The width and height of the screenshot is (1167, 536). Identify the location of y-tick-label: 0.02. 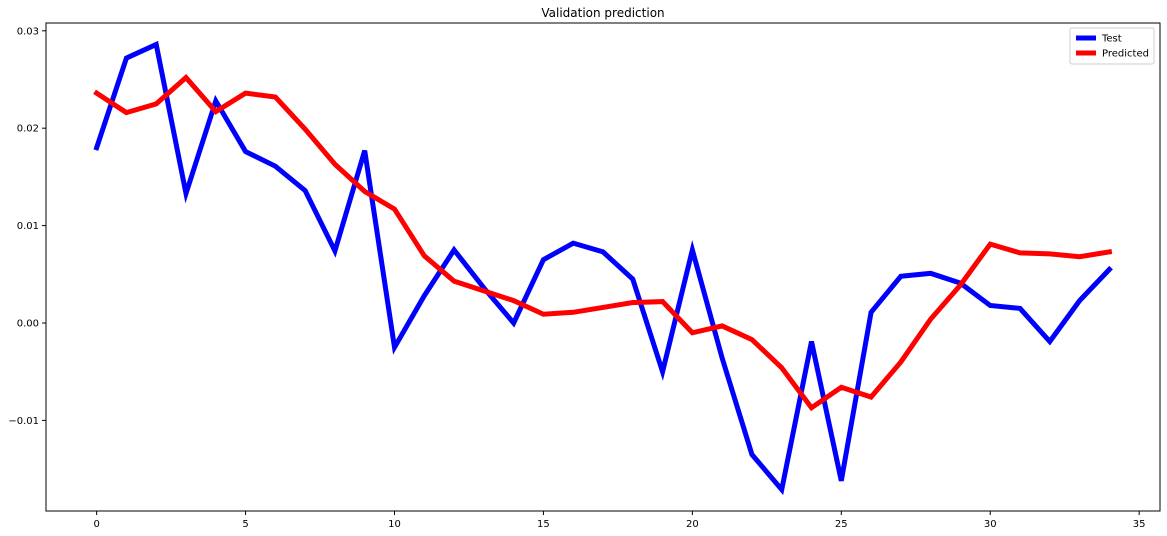
(28, 129).